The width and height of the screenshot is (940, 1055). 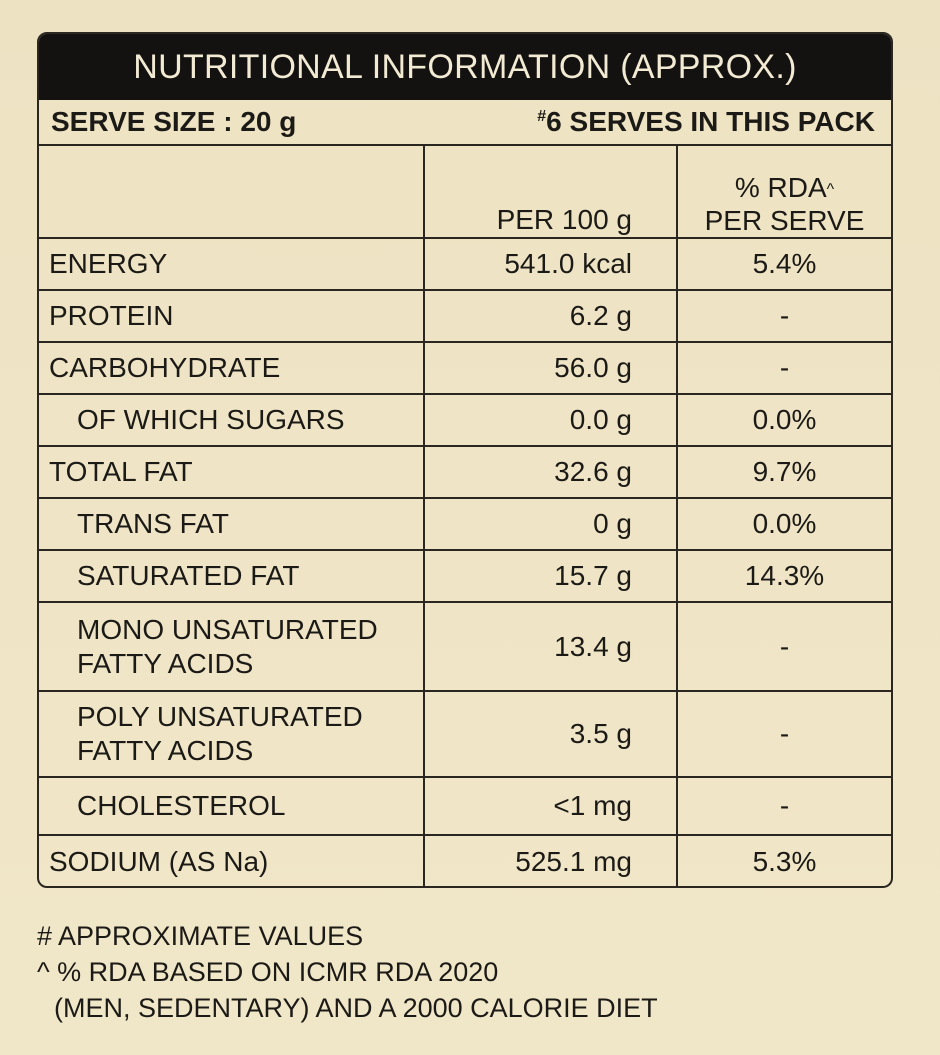 I want to click on nutrient-per100: 32.6 g, so click(x=551, y=472).